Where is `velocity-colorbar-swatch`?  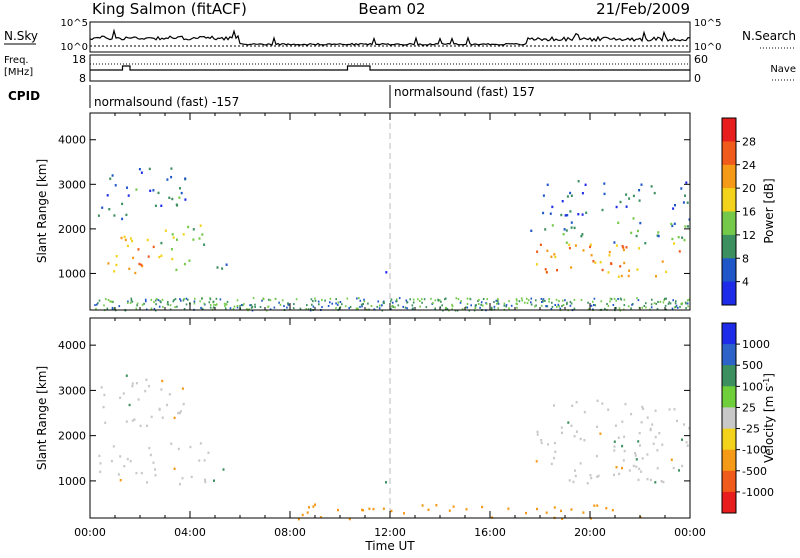 velocity-colorbar-swatch is located at coordinates (729, 460).